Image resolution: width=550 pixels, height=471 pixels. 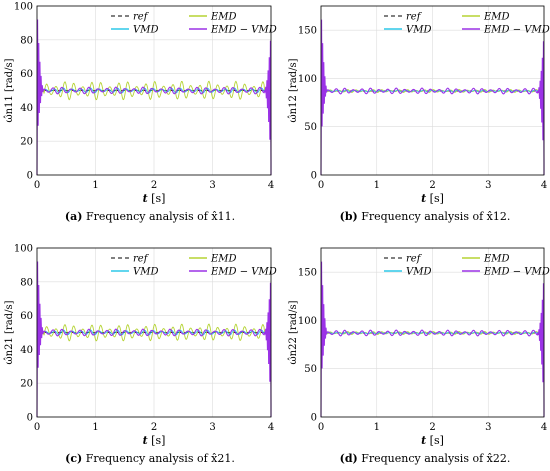 I want to click on caption-a-text: Frequency analysis of x̂11., so click(x=160, y=216).